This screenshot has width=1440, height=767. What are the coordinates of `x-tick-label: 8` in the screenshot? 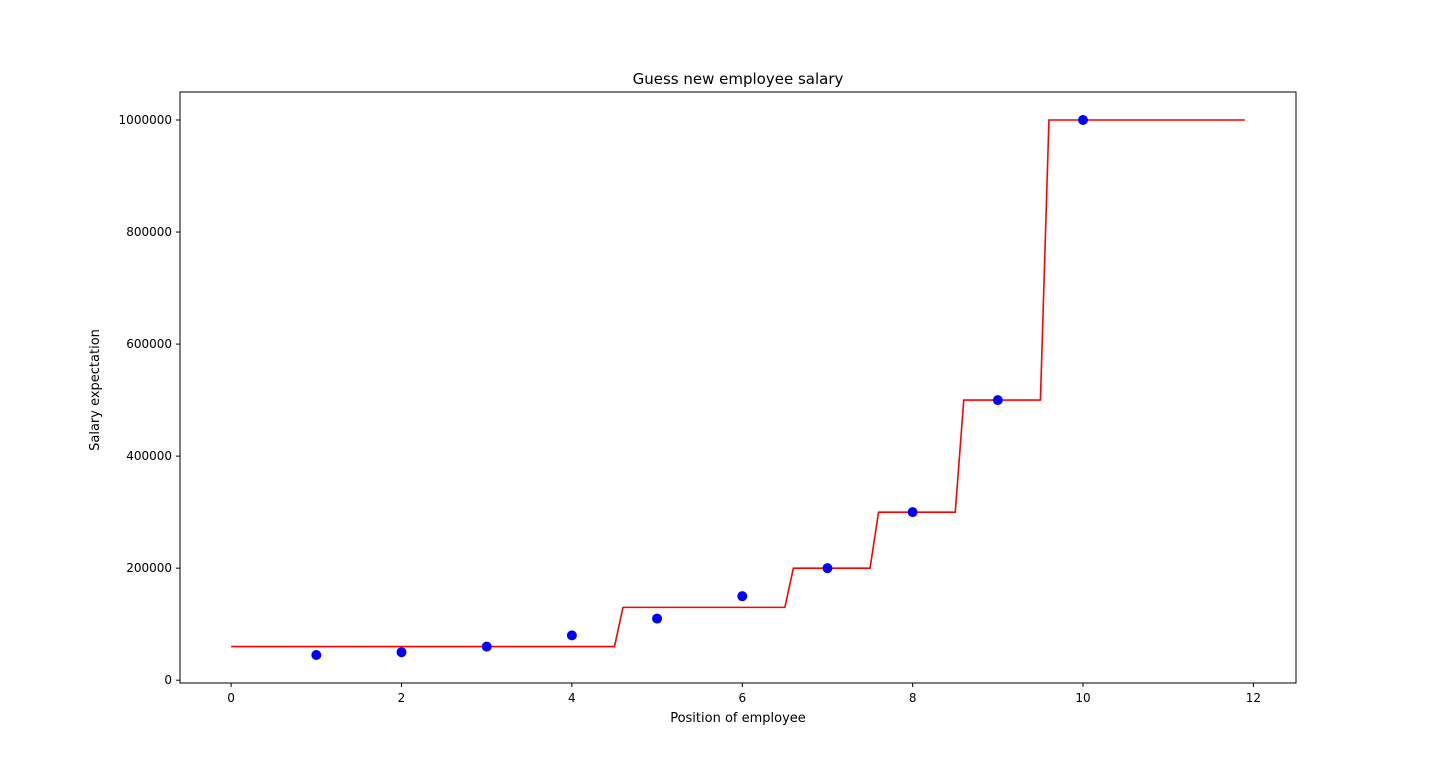 It's located at (913, 698).